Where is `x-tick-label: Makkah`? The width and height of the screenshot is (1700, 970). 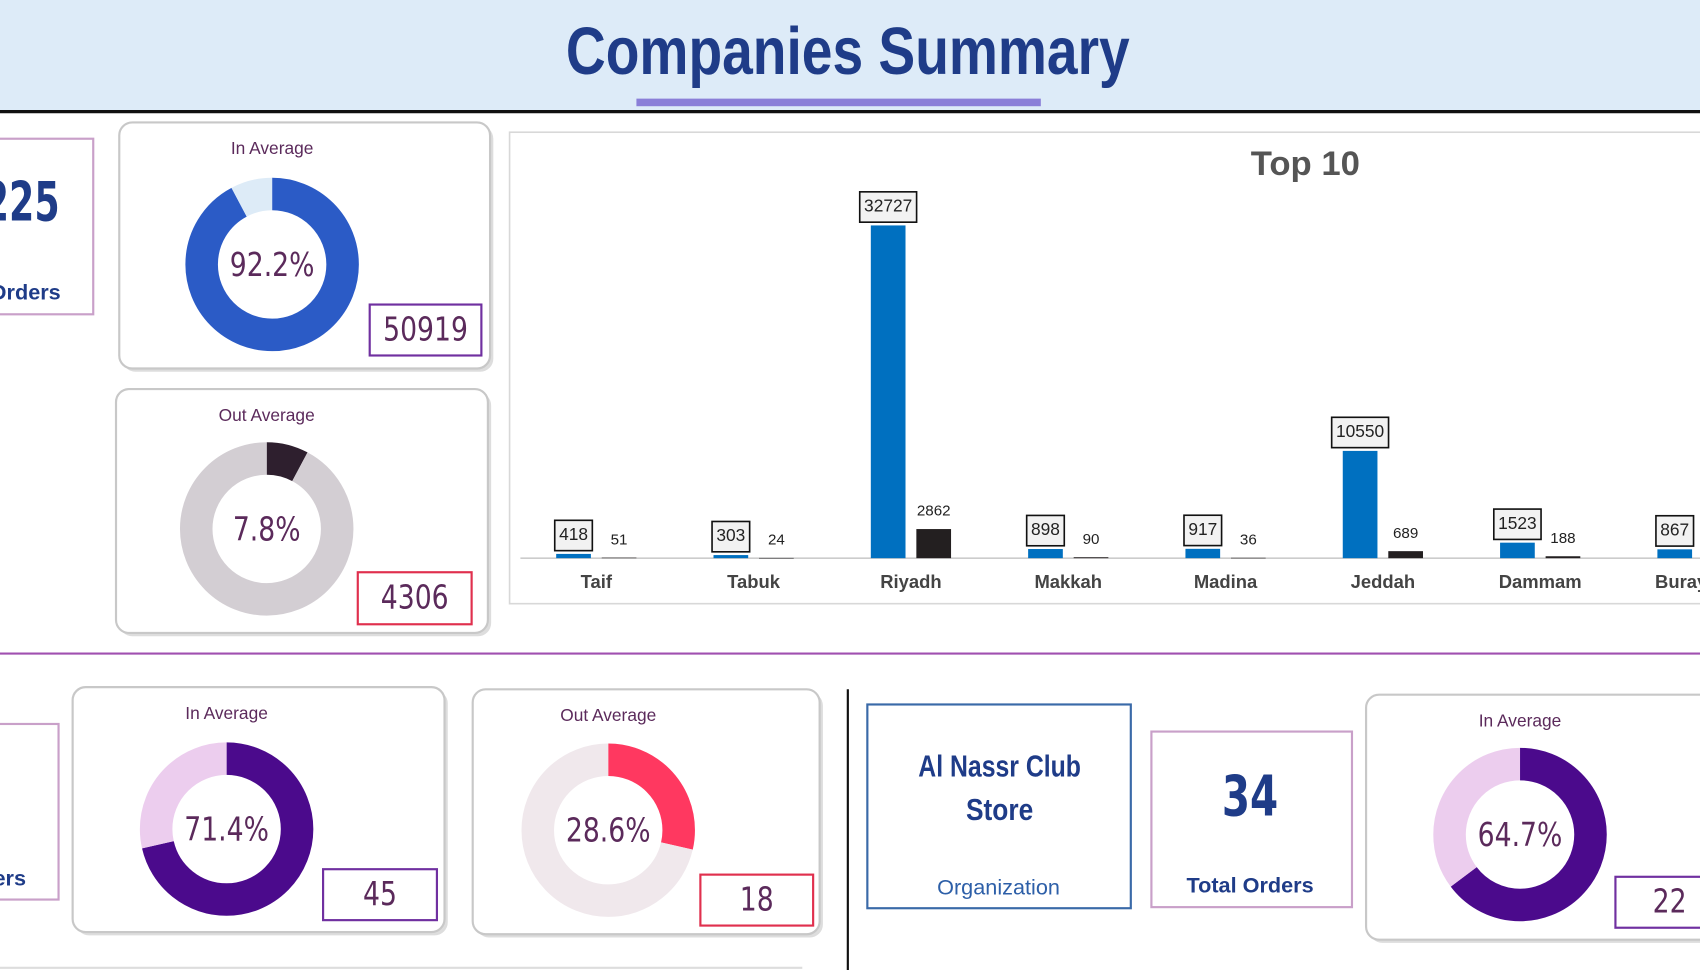 x-tick-label: Makkah is located at coordinates (1068, 581).